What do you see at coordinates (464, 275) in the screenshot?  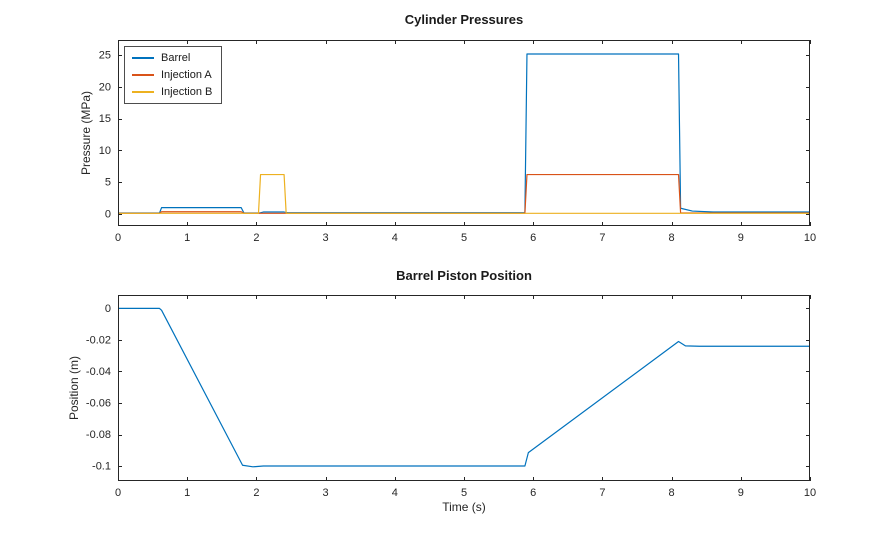 I see `bottom-chart-title: Barrel Piston Position` at bounding box center [464, 275].